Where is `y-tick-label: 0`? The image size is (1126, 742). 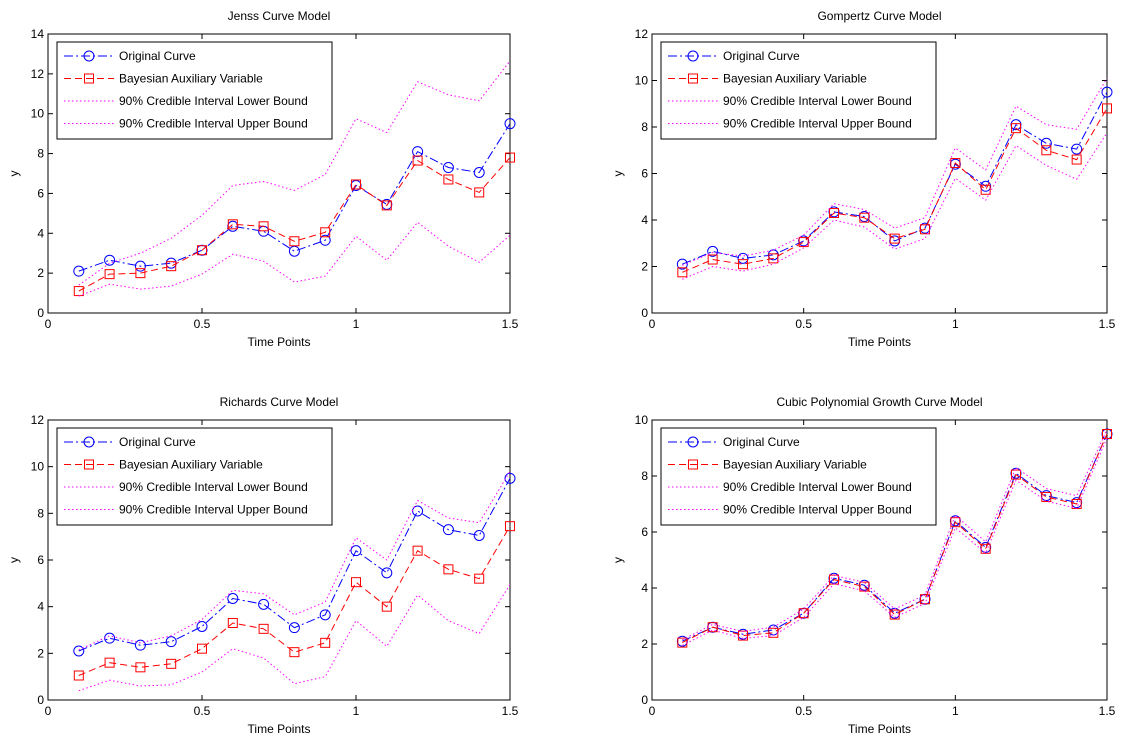
y-tick-label: 0 is located at coordinates (644, 313).